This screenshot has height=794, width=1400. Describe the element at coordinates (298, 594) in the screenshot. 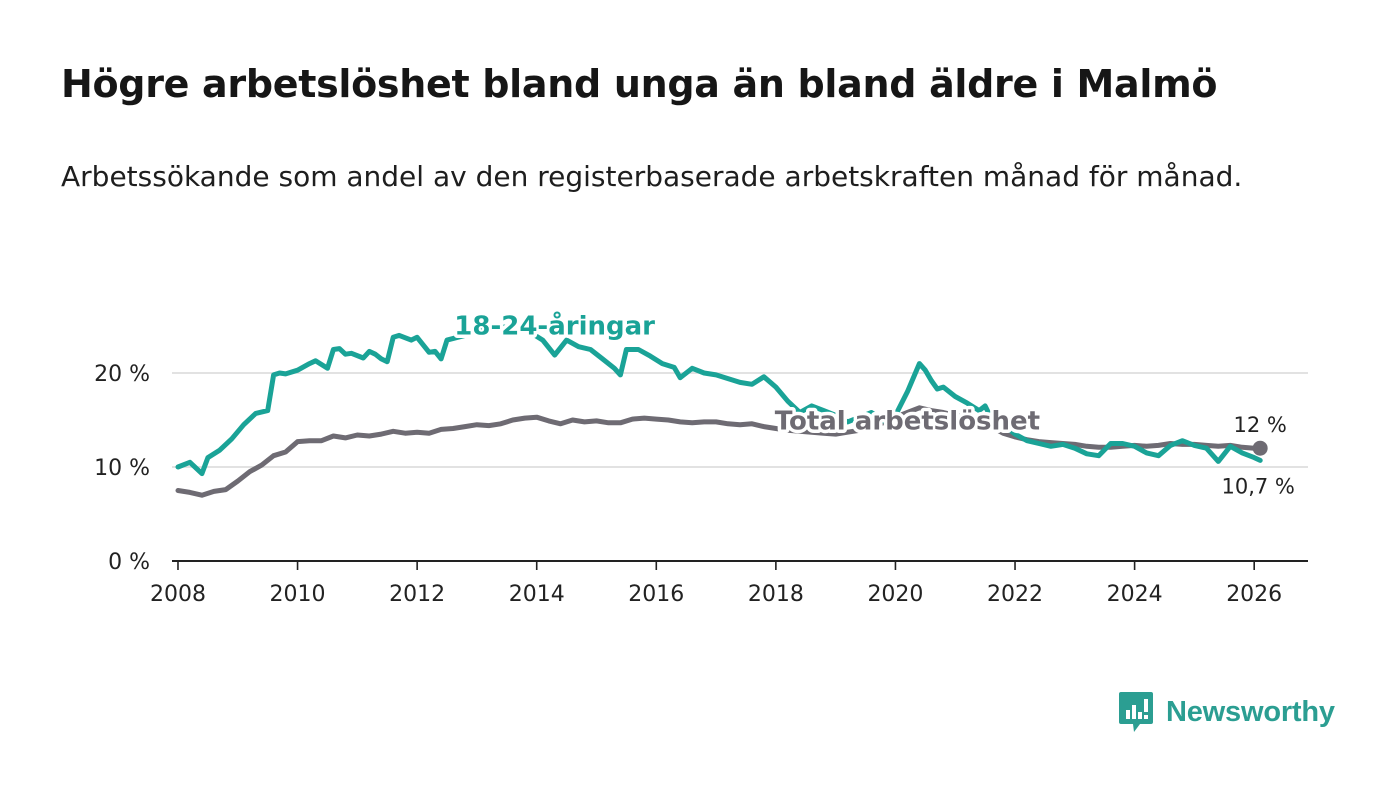

I see `x-tick-label: 2010` at that location.